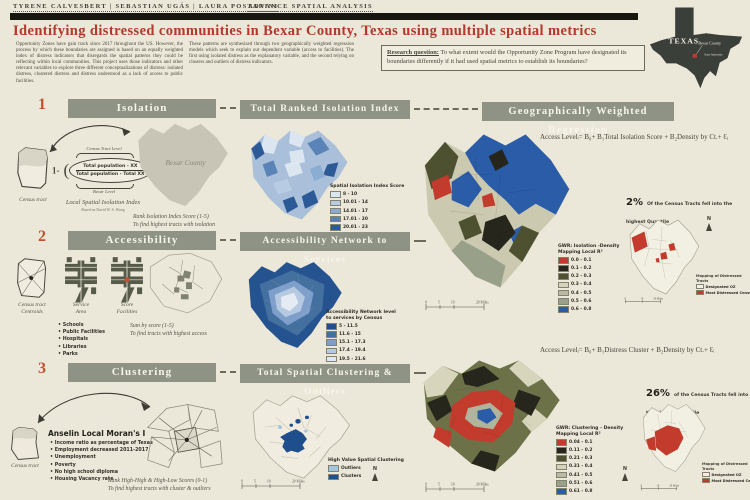  What do you see at coordinates (595, 483) in the screenshot?
I see `legend-row: 0.51 - 0.6` at bounding box center [595, 483].